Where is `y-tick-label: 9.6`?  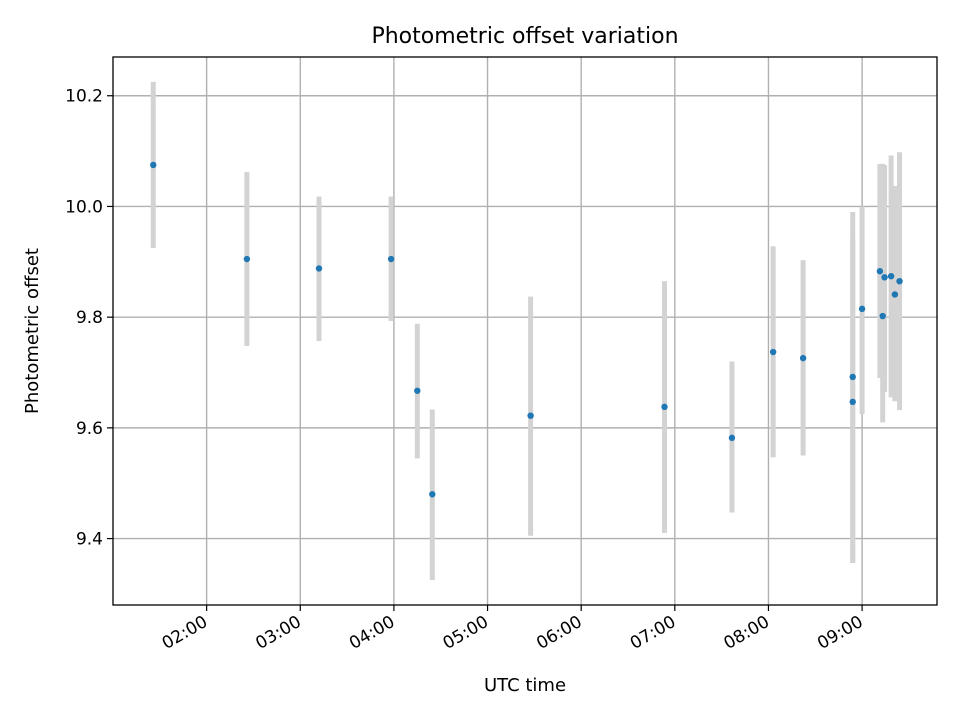
y-tick-label: 9.6 is located at coordinates (89, 429).